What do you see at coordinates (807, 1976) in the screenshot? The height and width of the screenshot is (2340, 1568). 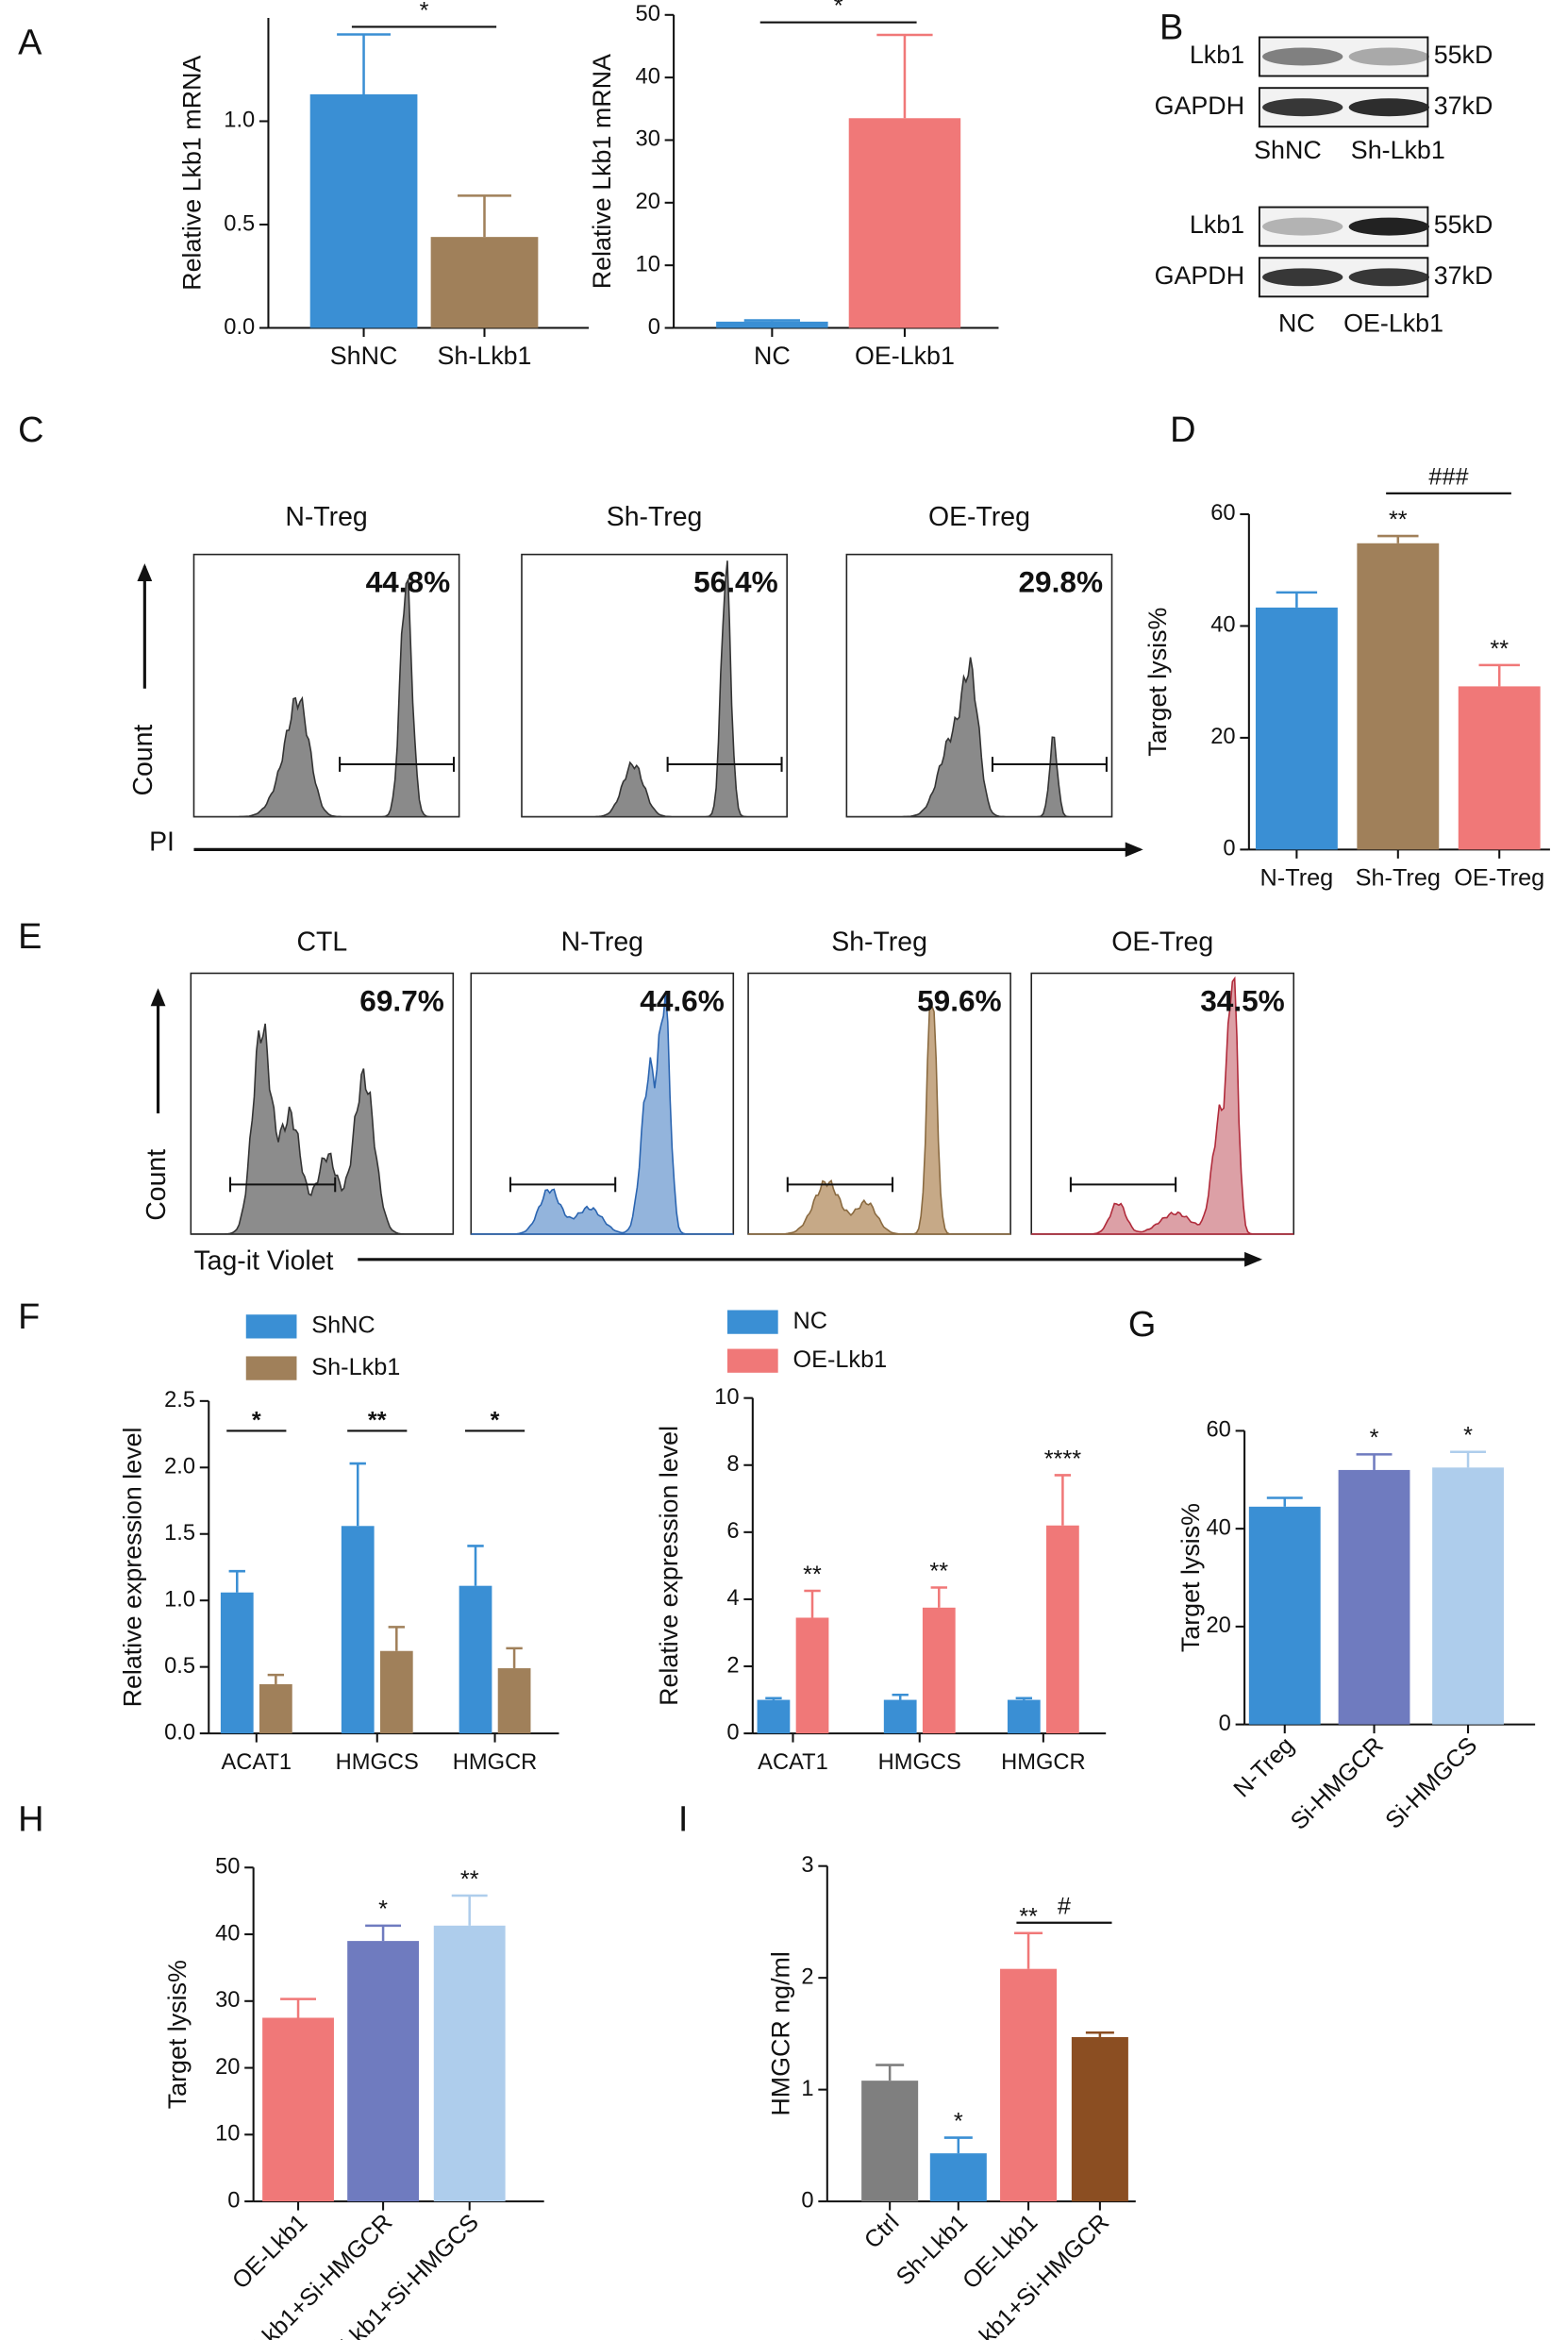 I see `y-tick-label: 2` at bounding box center [807, 1976].